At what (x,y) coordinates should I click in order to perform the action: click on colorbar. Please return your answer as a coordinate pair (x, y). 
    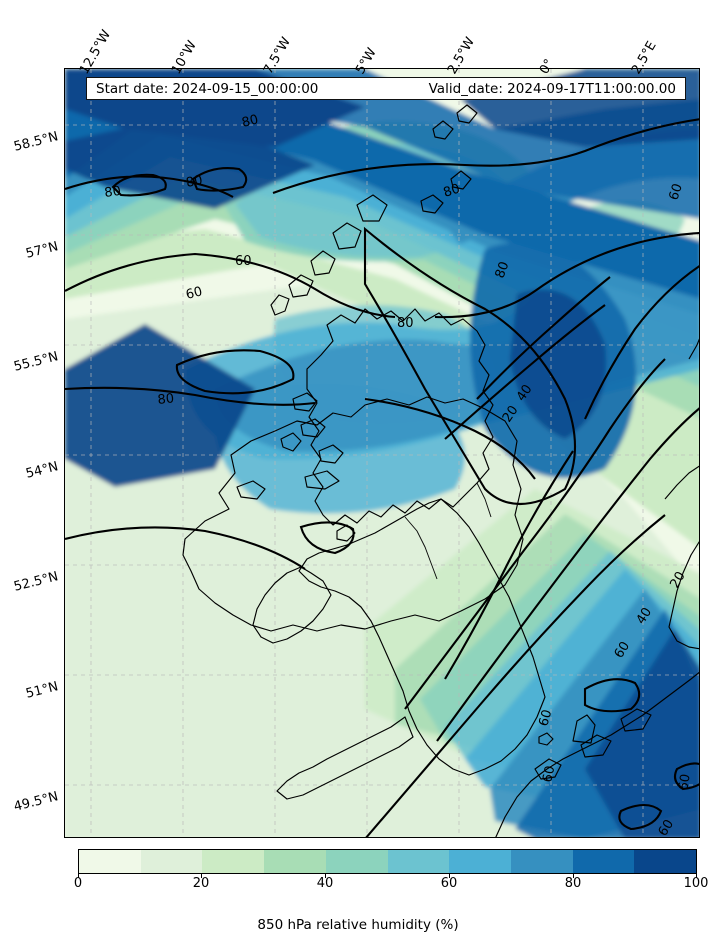
    Looking at the image, I should click on (387, 861).